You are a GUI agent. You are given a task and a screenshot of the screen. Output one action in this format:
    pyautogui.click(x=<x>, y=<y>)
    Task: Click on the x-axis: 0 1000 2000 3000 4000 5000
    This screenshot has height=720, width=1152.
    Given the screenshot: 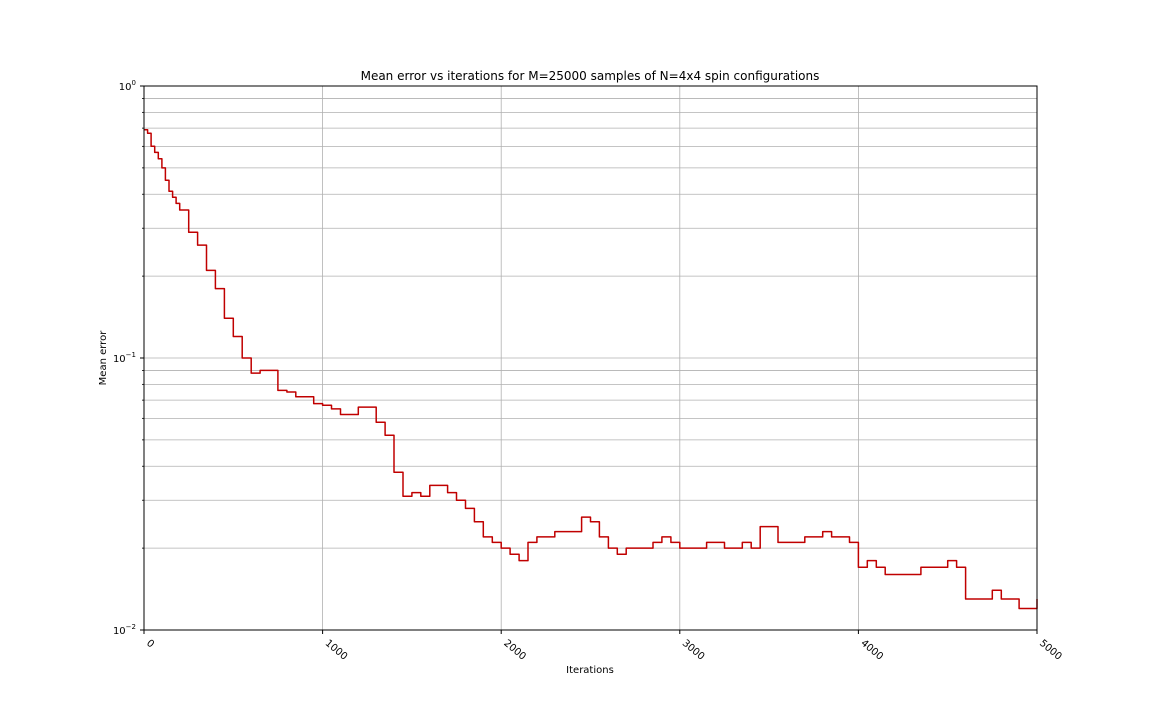 What is the action you would take?
    pyautogui.click(x=603, y=646)
    